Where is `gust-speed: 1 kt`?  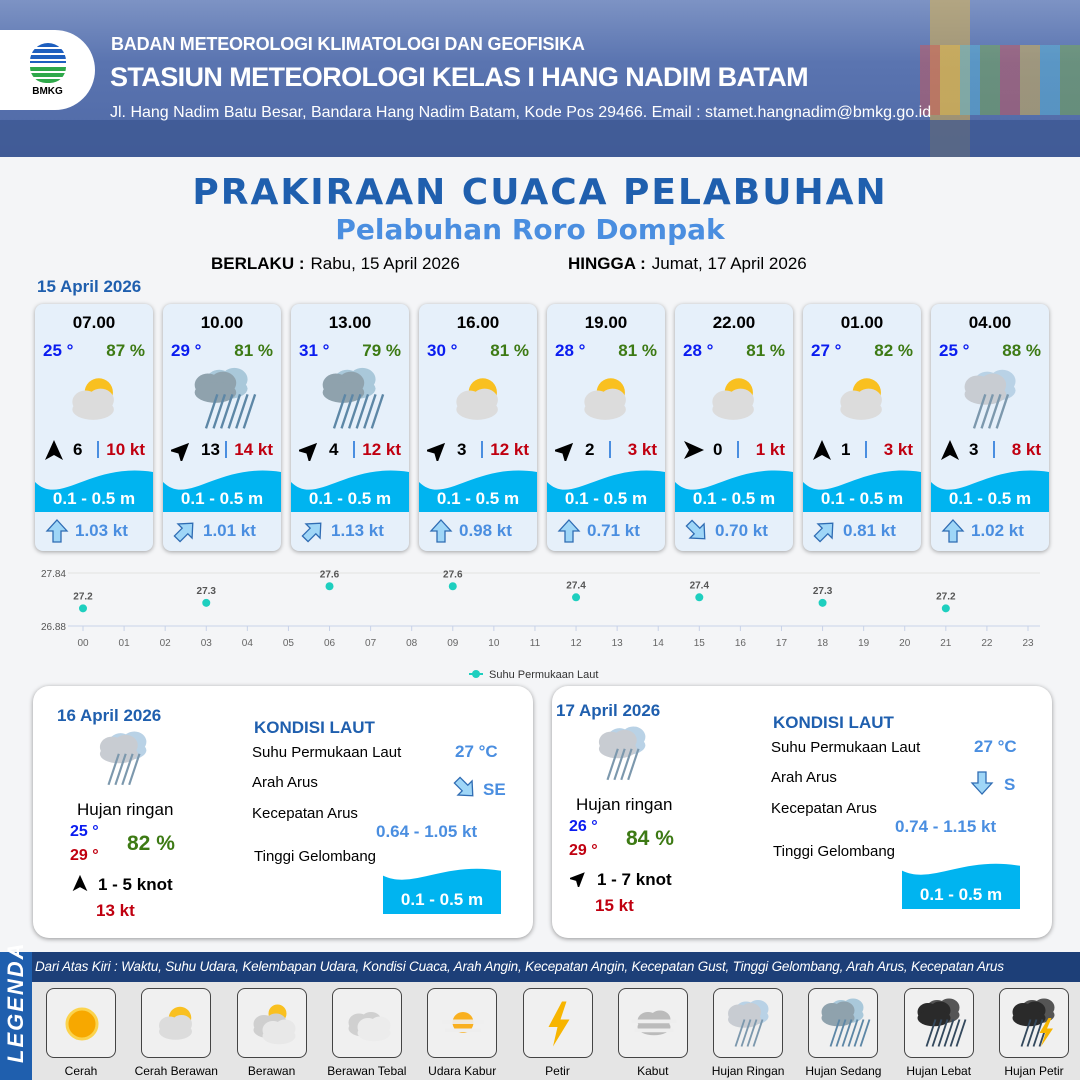
gust-speed: 1 kt is located at coordinates (770, 449).